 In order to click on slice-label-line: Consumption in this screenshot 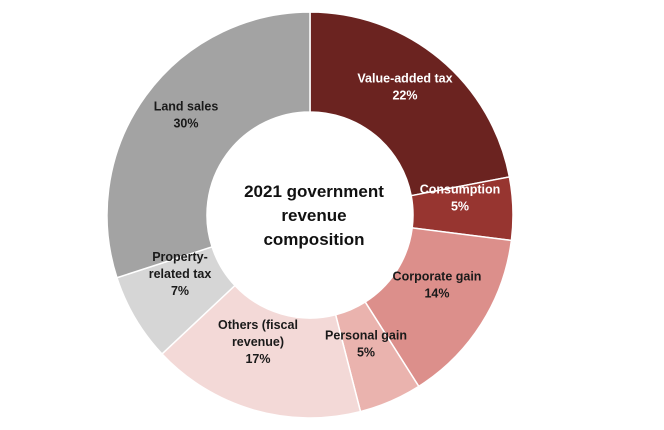, I will do `click(460, 190)`.